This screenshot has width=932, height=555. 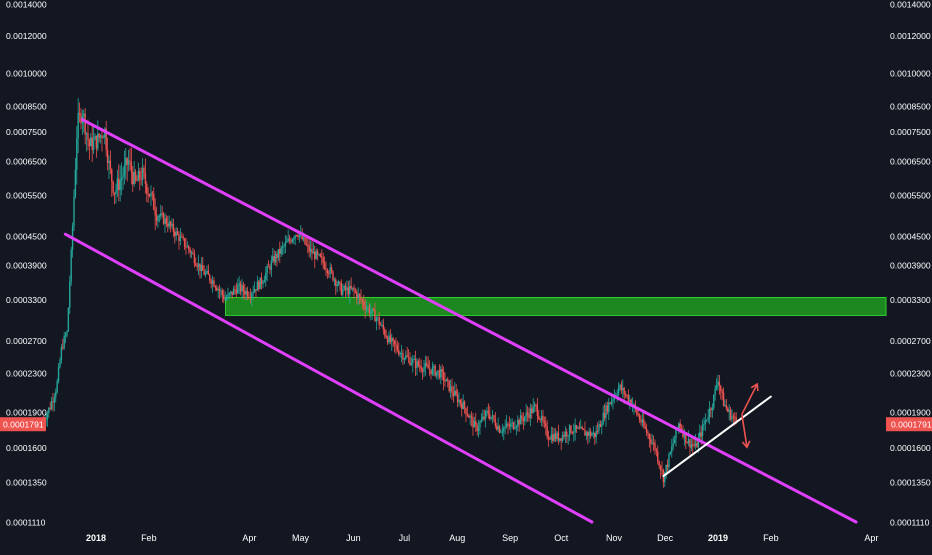 I want to click on y-tick-label-left: 0.0002300, so click(x=26, y=374).